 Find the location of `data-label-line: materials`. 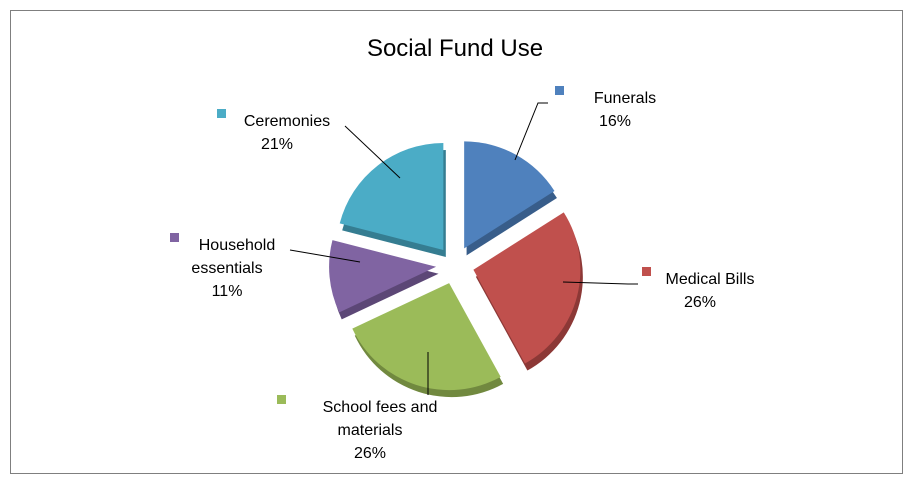

data-label-line: materials is located at coordinates (370, 430).